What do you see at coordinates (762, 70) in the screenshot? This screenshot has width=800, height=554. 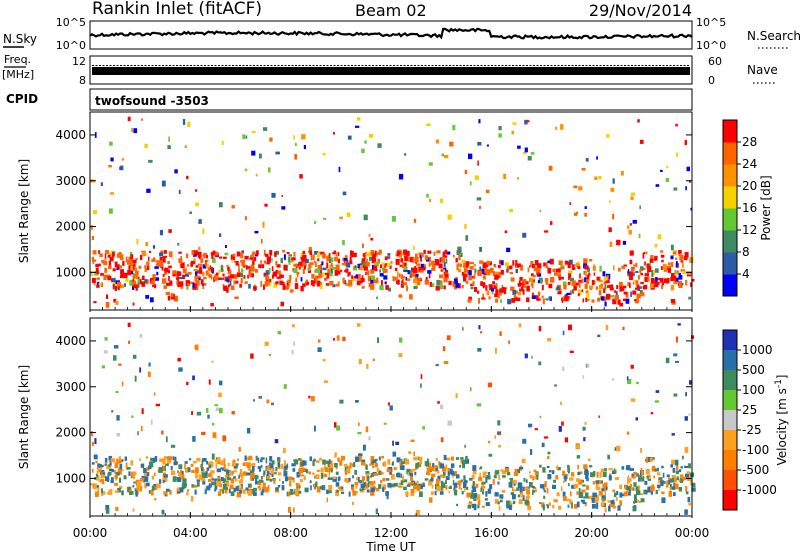 I see `nave-label: Nave` at bounding box center [762, 70].